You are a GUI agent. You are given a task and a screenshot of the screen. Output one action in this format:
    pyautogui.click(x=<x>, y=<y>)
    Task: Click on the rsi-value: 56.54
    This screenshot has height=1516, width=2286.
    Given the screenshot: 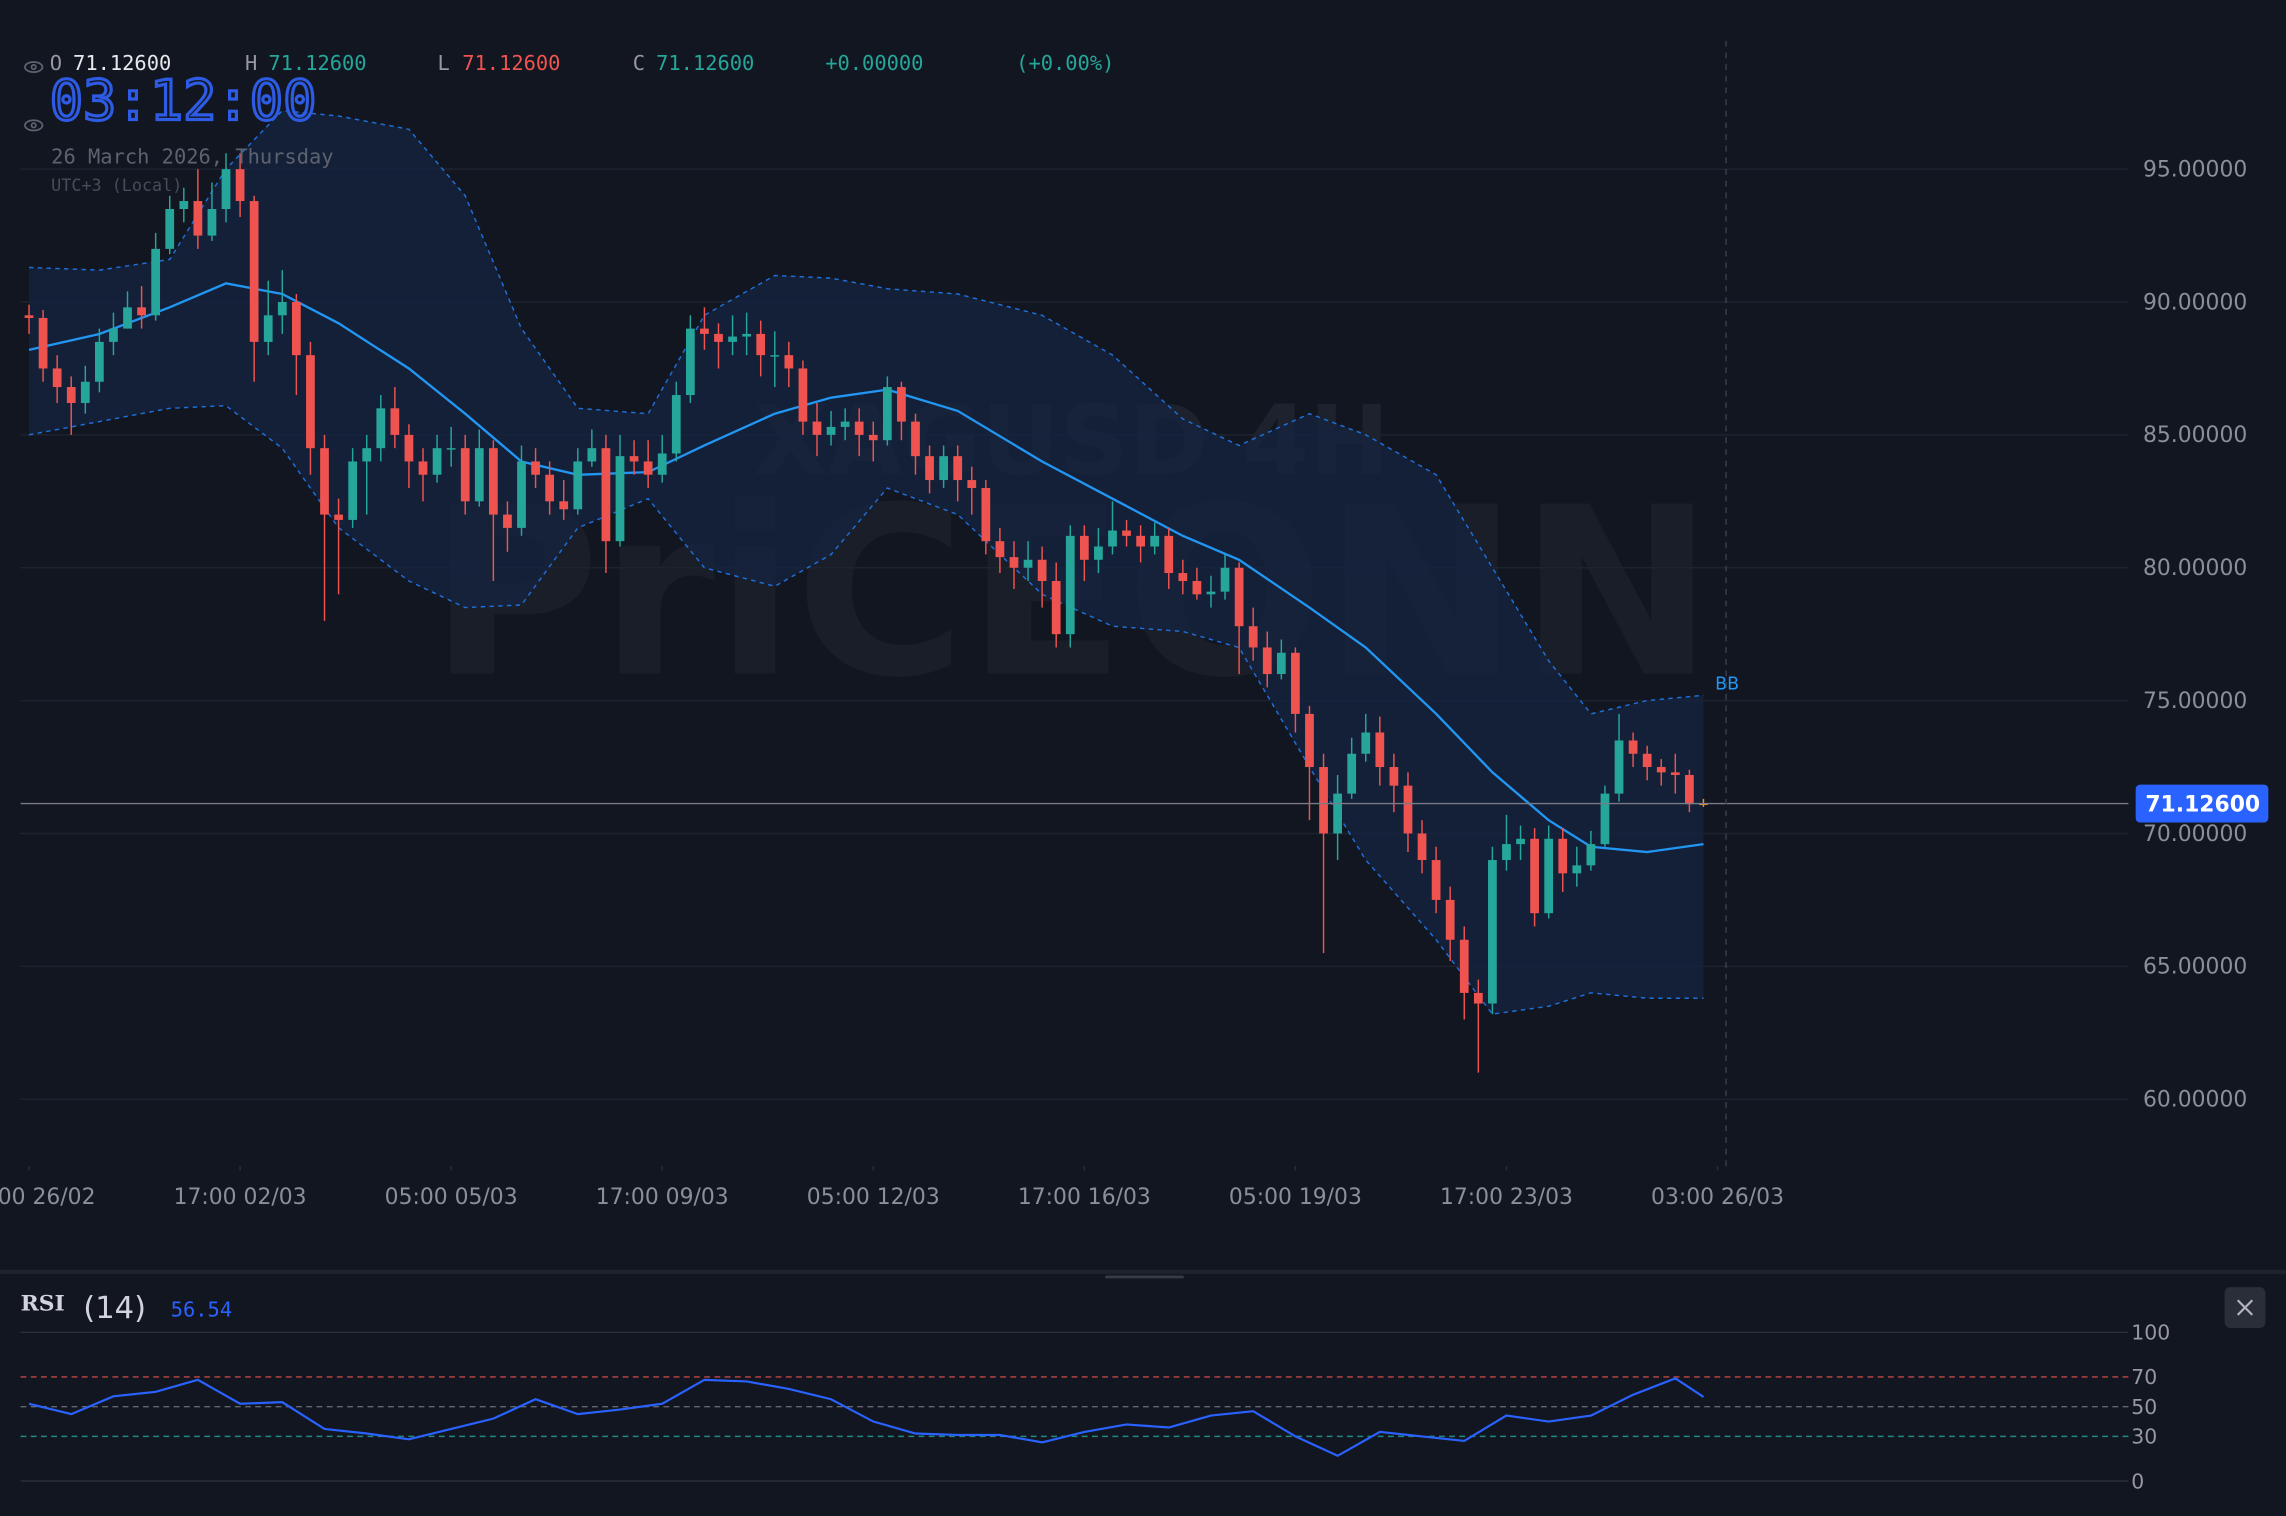 What is the action you would take?
    pyautogui.click(x=201, y=1309)
    